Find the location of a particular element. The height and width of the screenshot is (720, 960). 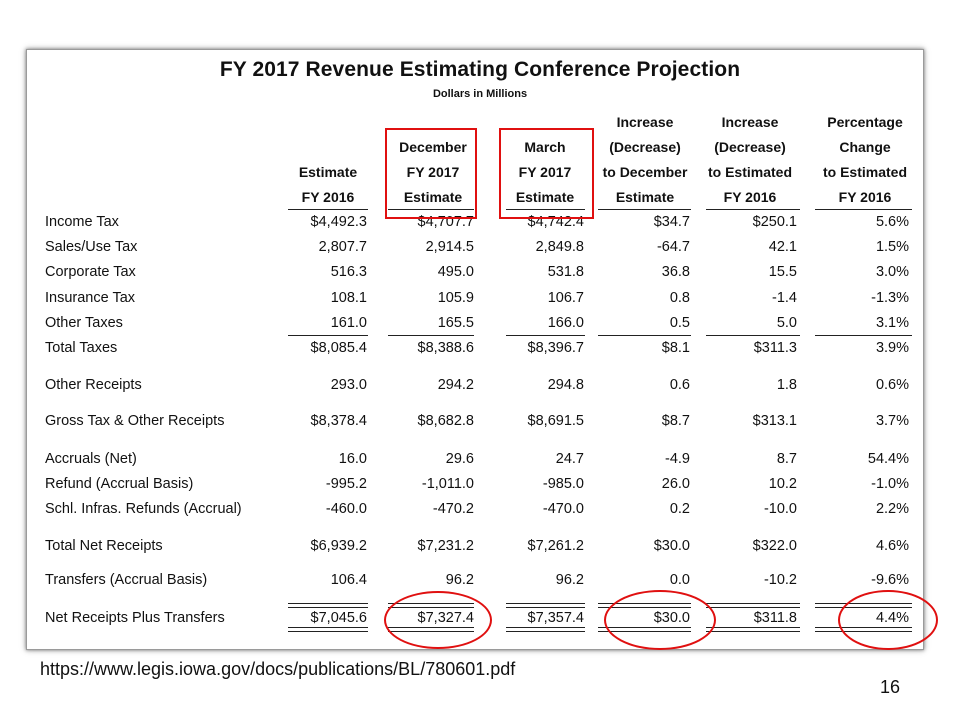

column-header-line: Percentage is located at coordinates (865, 122).